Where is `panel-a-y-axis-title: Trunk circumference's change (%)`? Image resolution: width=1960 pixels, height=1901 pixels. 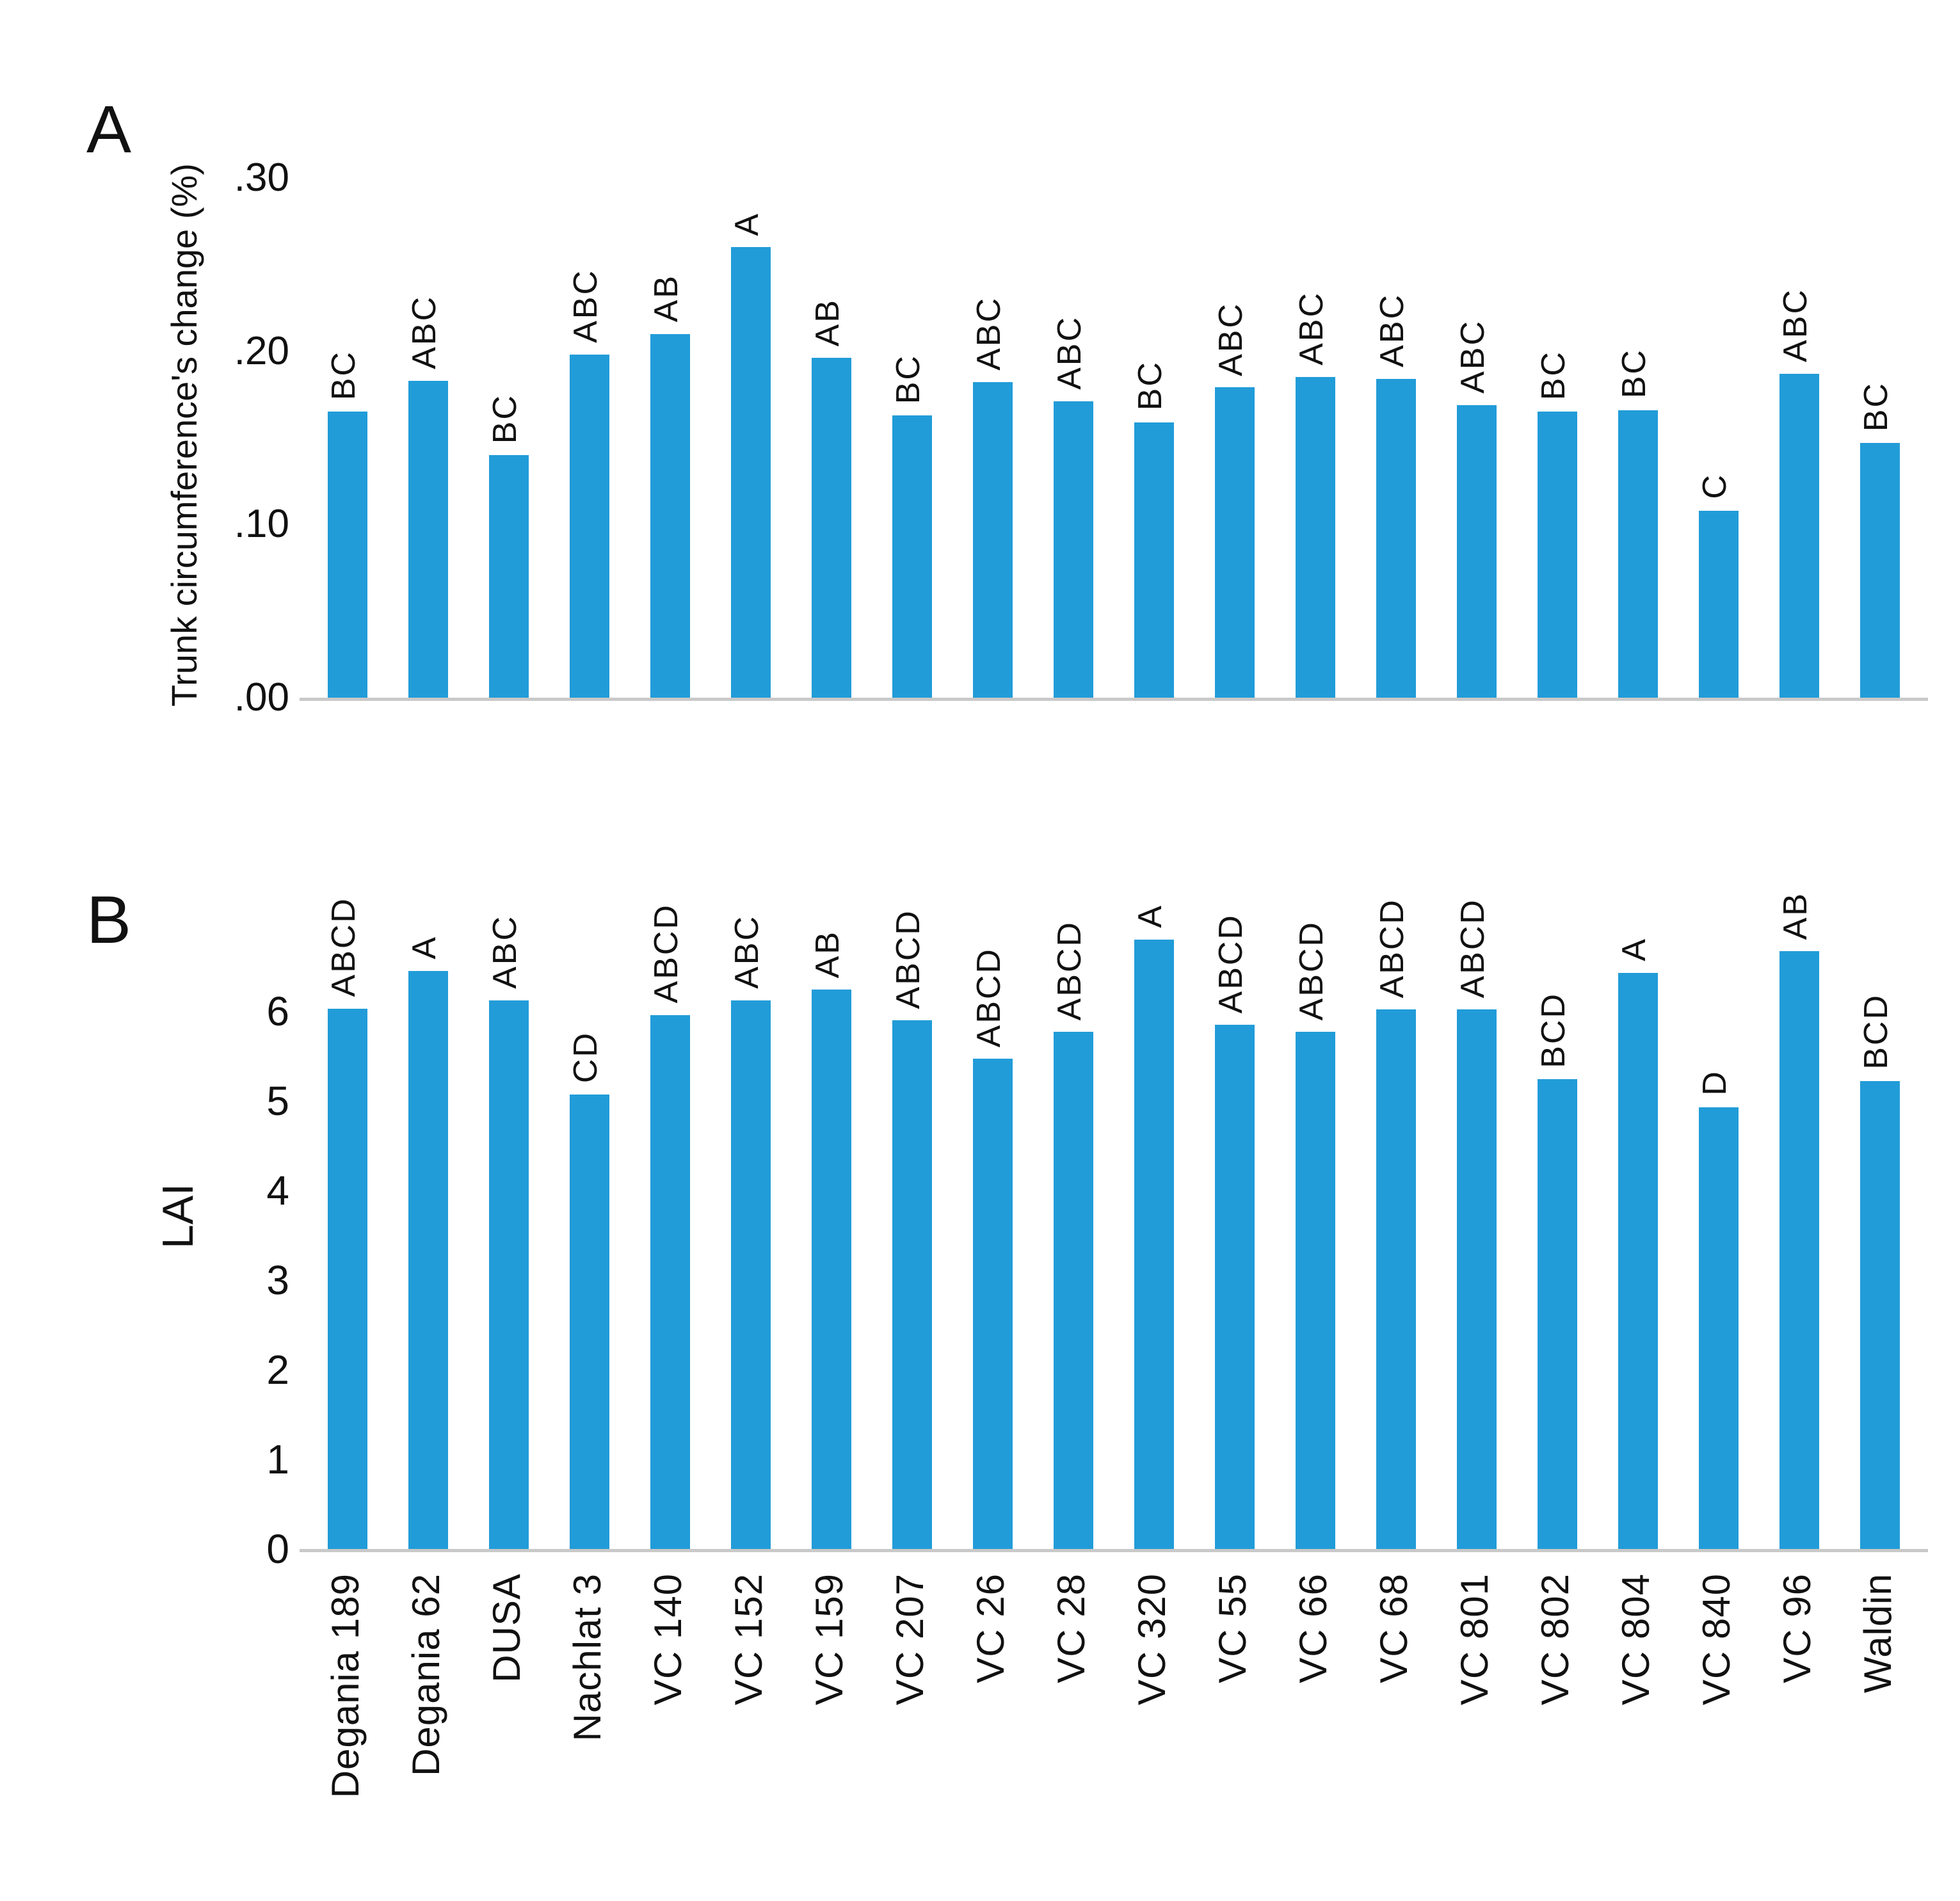 panel-a-y-axis-title: Trunk circumference's change (%) is located at coordinates (184, 435).